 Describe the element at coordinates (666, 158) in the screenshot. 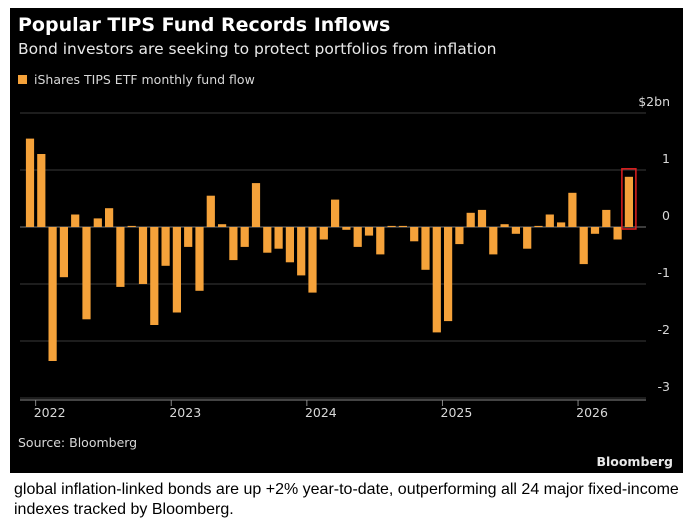

I see `y-tick-label: 1` at that location.